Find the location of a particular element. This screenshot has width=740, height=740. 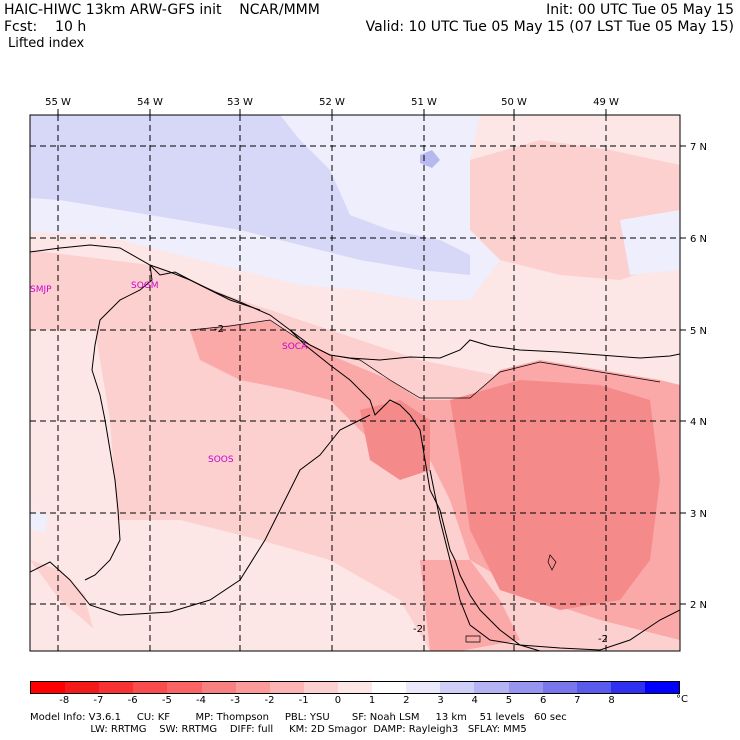

model-title: HAIC-HIWC 13km ARW-GFS init NCAR/MMM is located at coordinates (162, 10).